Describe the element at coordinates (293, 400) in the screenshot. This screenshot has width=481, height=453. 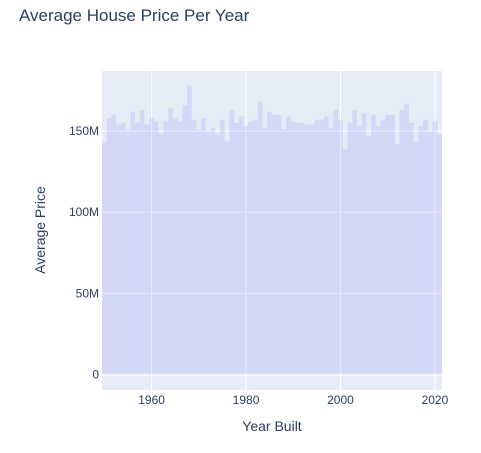
I see `x-axis-ticks: 1960 1980 2000 2020` at that location.